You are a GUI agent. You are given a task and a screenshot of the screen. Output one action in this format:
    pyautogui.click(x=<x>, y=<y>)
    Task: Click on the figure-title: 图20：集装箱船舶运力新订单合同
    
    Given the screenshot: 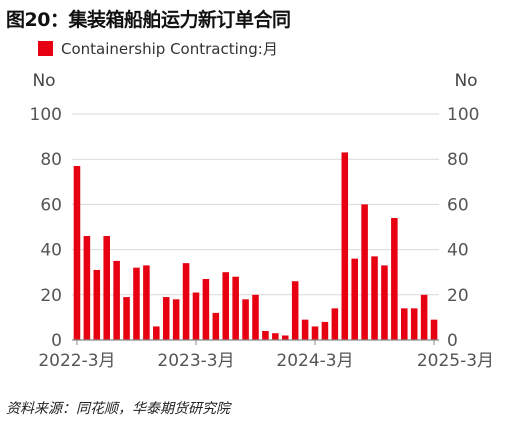 What is the action you would take?
    pyautogui.click(x=148, y=20)
    